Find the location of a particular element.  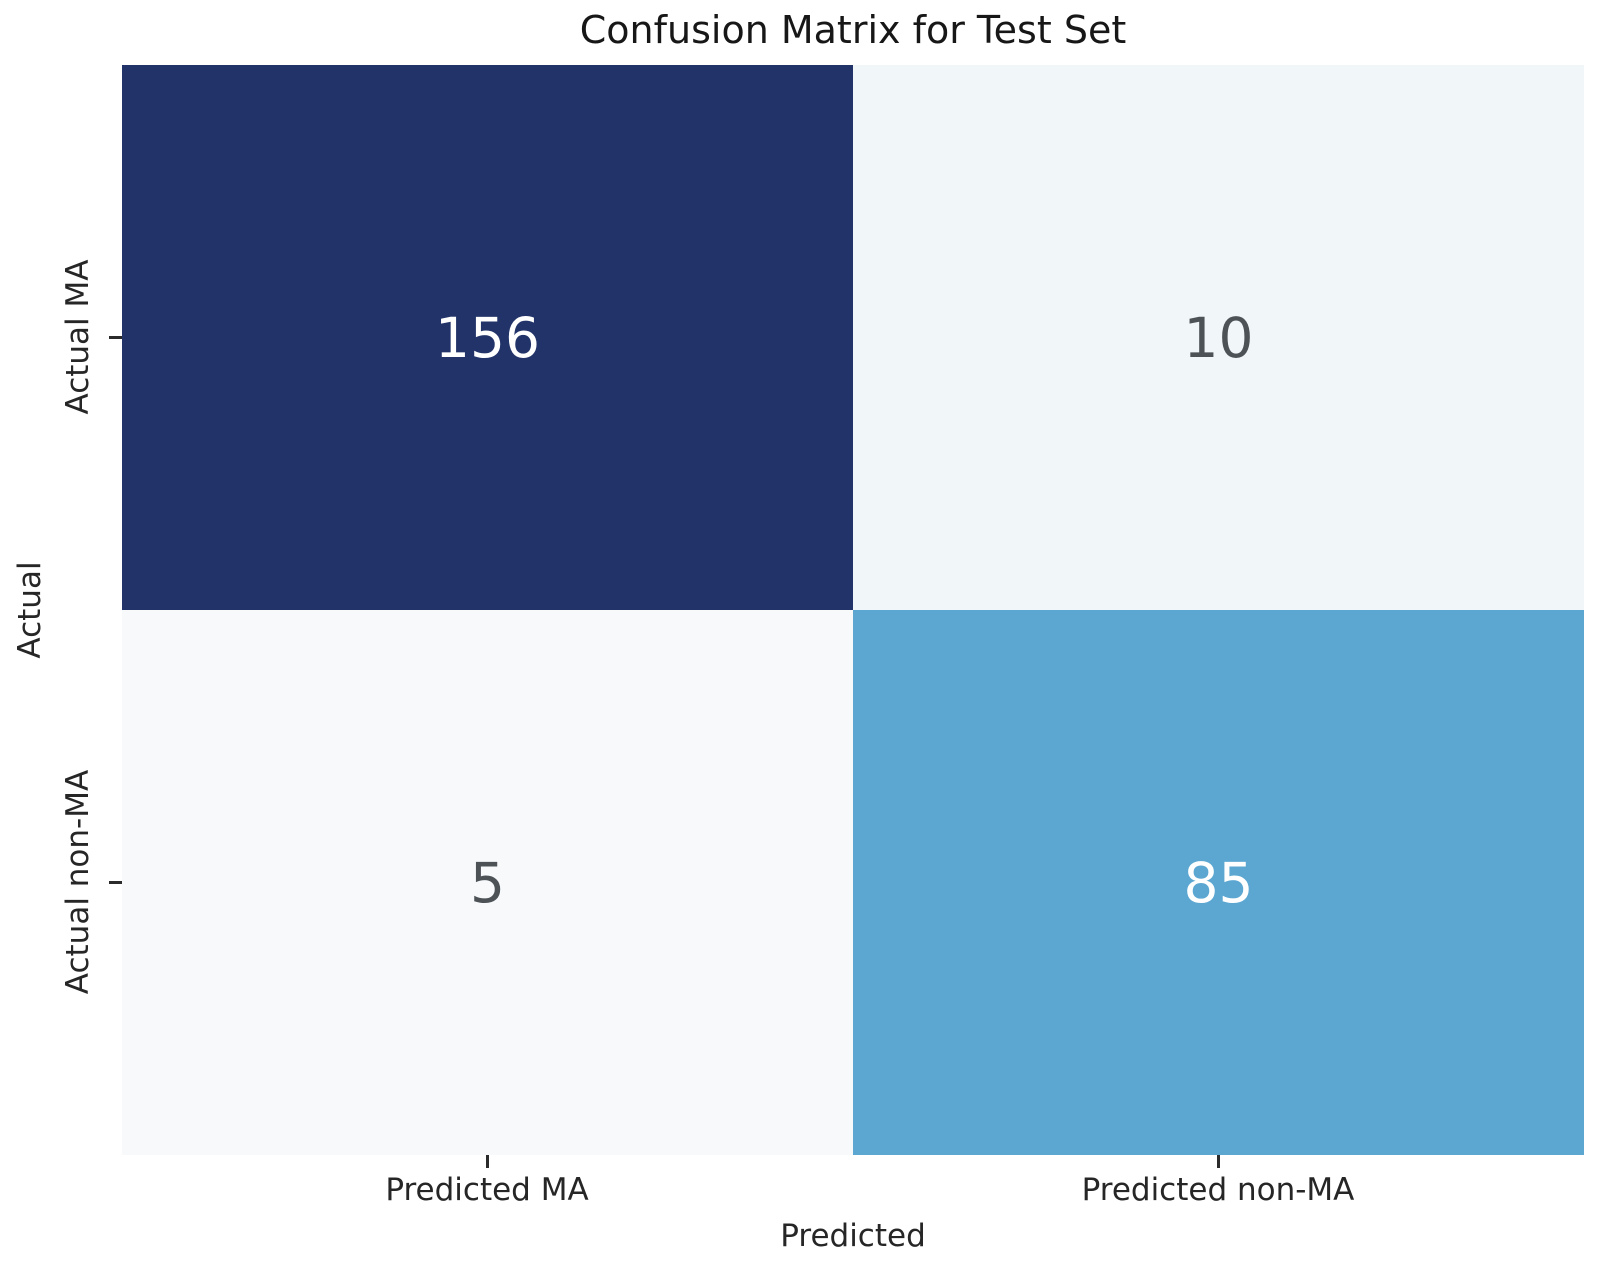

x-tick-mark-col1 is located at coordinates (1218, 1161).